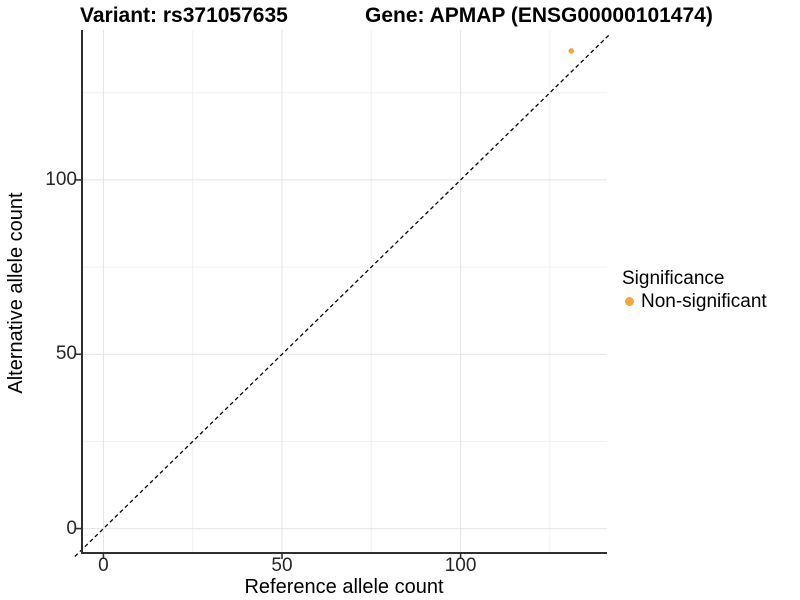 The width and height of the screenshot is (800, 600). I want to click on legend-title: Significance, so click(673, 278).